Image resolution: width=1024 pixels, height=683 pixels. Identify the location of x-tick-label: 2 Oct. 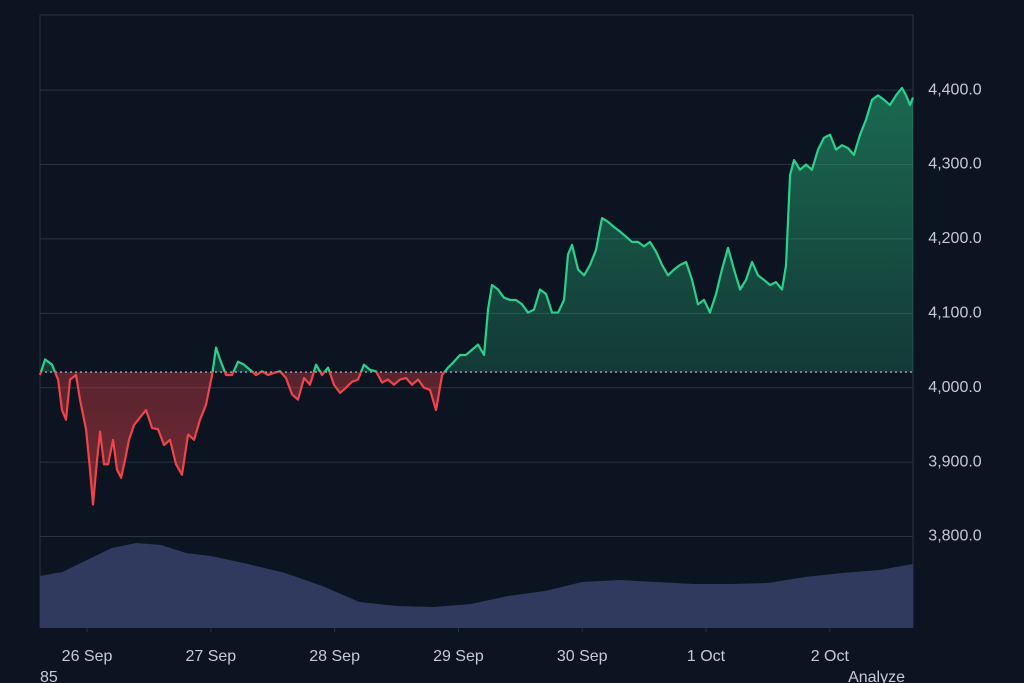
(830, 656).